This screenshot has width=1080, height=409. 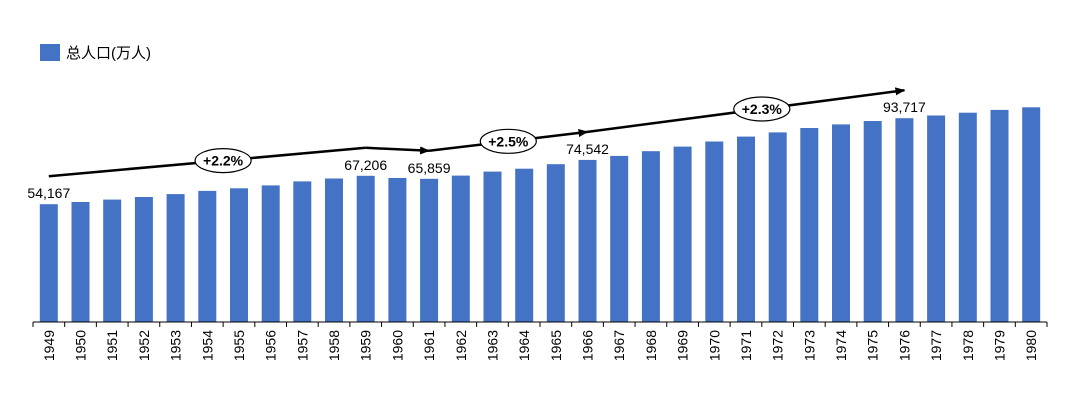 I want to click on legend-label: 总人口(万人), so click(x=108, y=53).